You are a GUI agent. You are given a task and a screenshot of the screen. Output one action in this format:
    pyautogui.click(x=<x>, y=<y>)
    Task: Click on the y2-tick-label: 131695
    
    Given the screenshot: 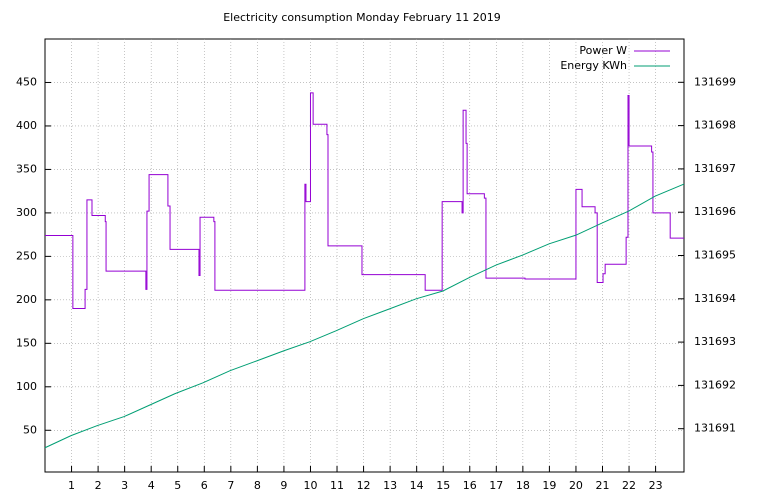 What is the action you would take?
    pyautogui.click(x=715, y=255)
    